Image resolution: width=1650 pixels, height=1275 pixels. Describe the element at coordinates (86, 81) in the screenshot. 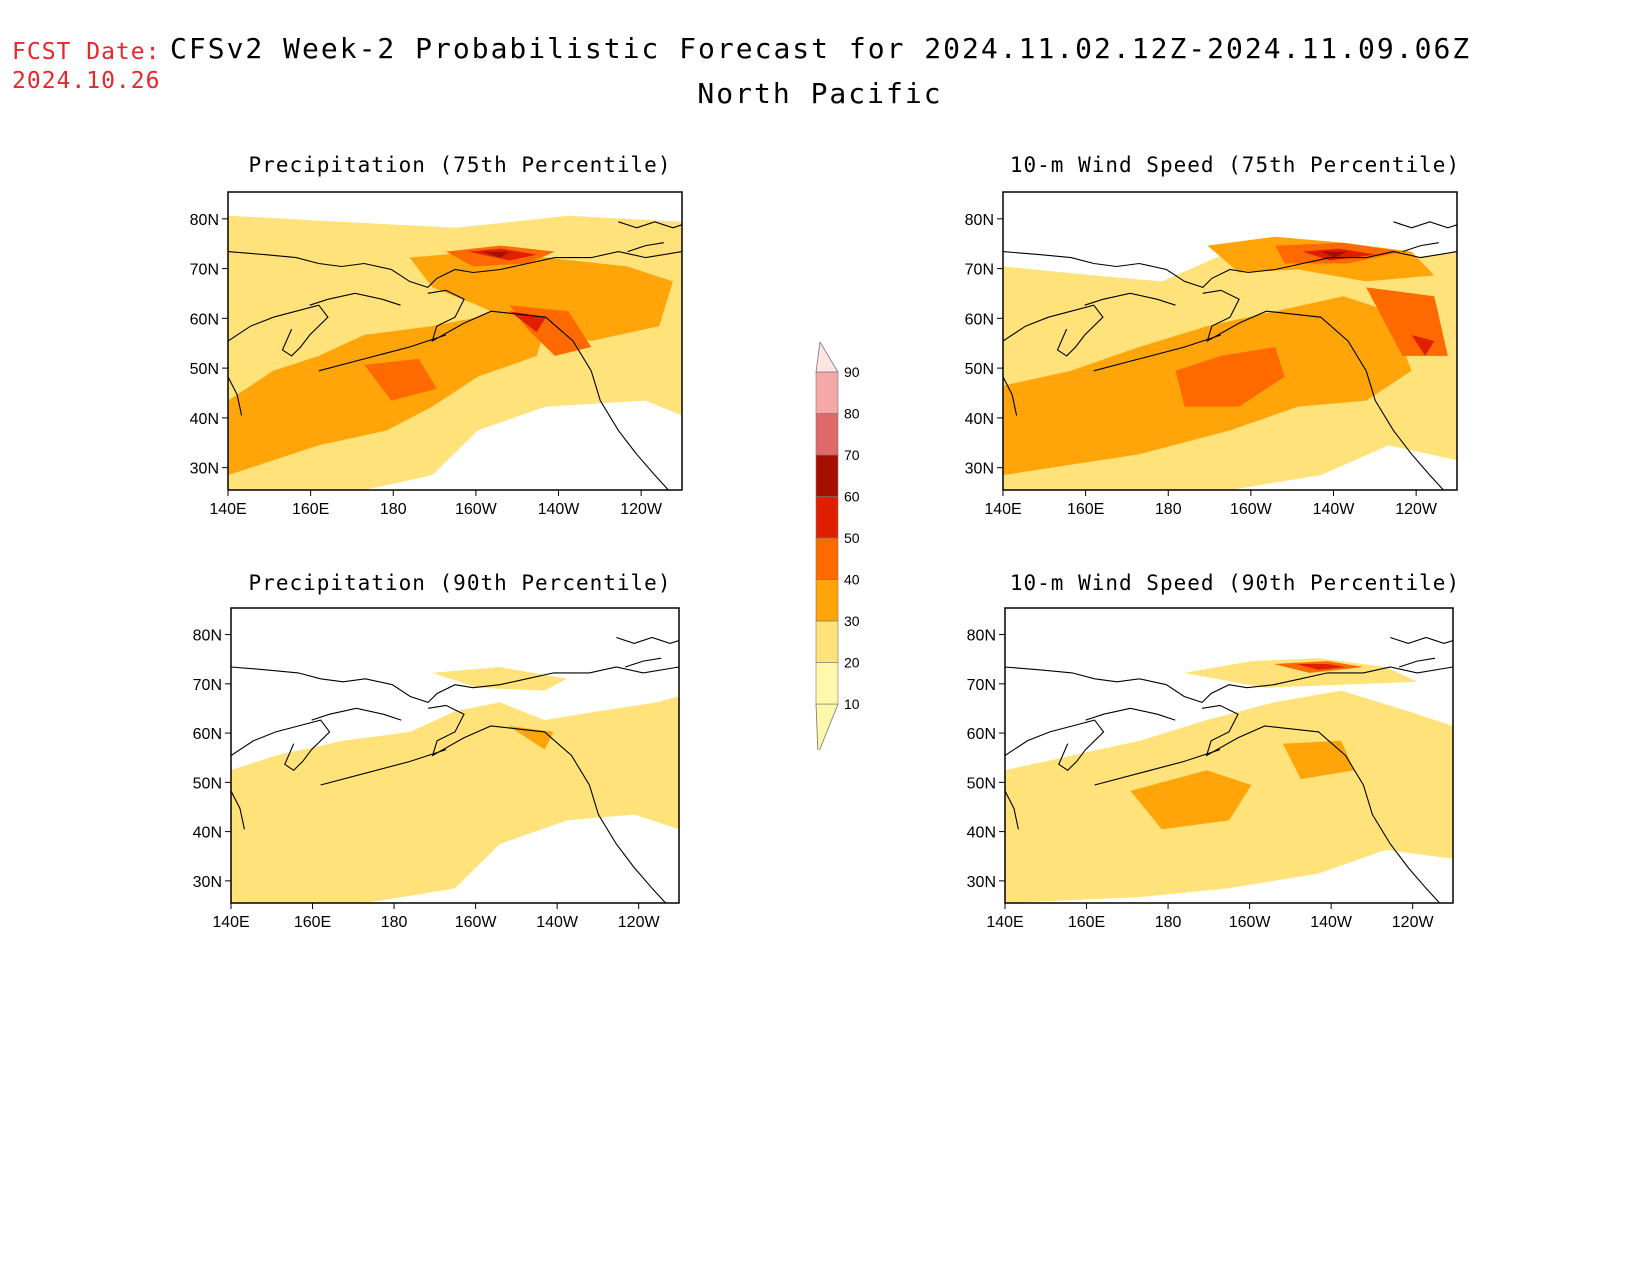

I see `fcst-date-value: 2024.10.26` at that location.